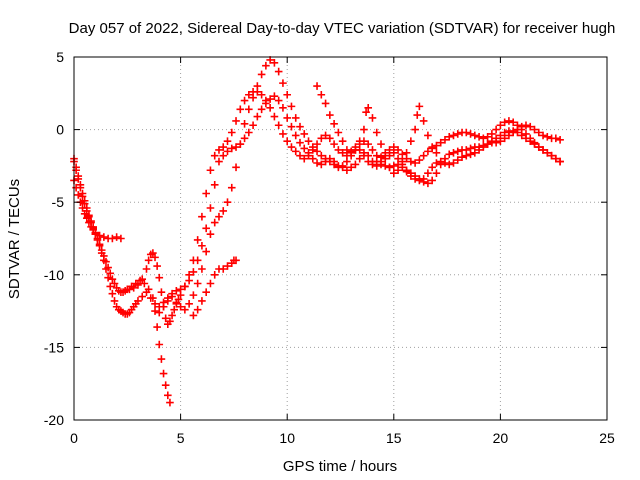 This screenshot has height=480, width=640. Describe the element at coordinates (340, 466) in the screenshot. I see `x-axis-label: GPS time / hours` at that location.